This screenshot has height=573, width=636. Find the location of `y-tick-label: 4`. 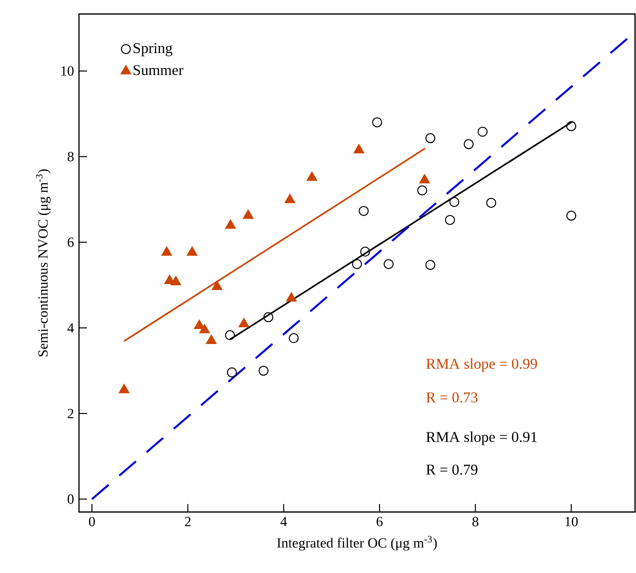

y-tick-label: 4 is located at coordinates (70, 327).